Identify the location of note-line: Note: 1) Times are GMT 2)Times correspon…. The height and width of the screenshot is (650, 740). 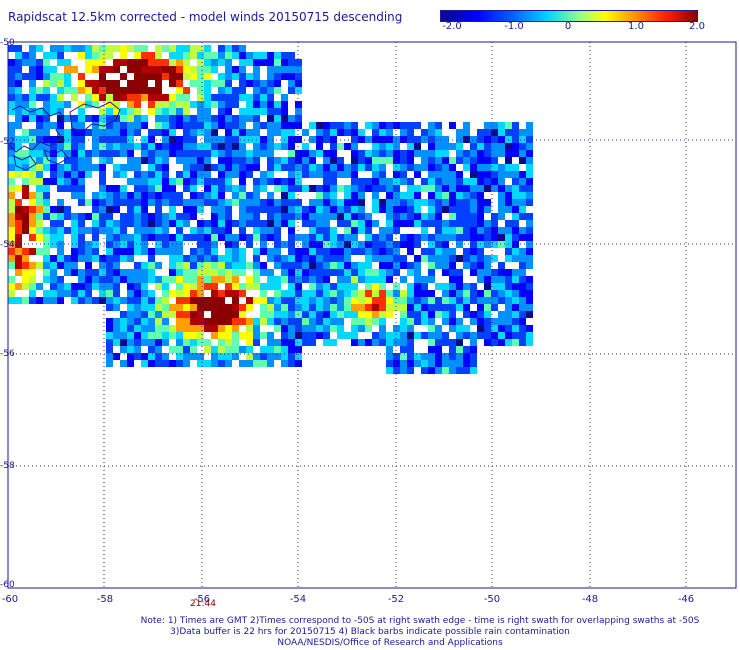
(420, 621).